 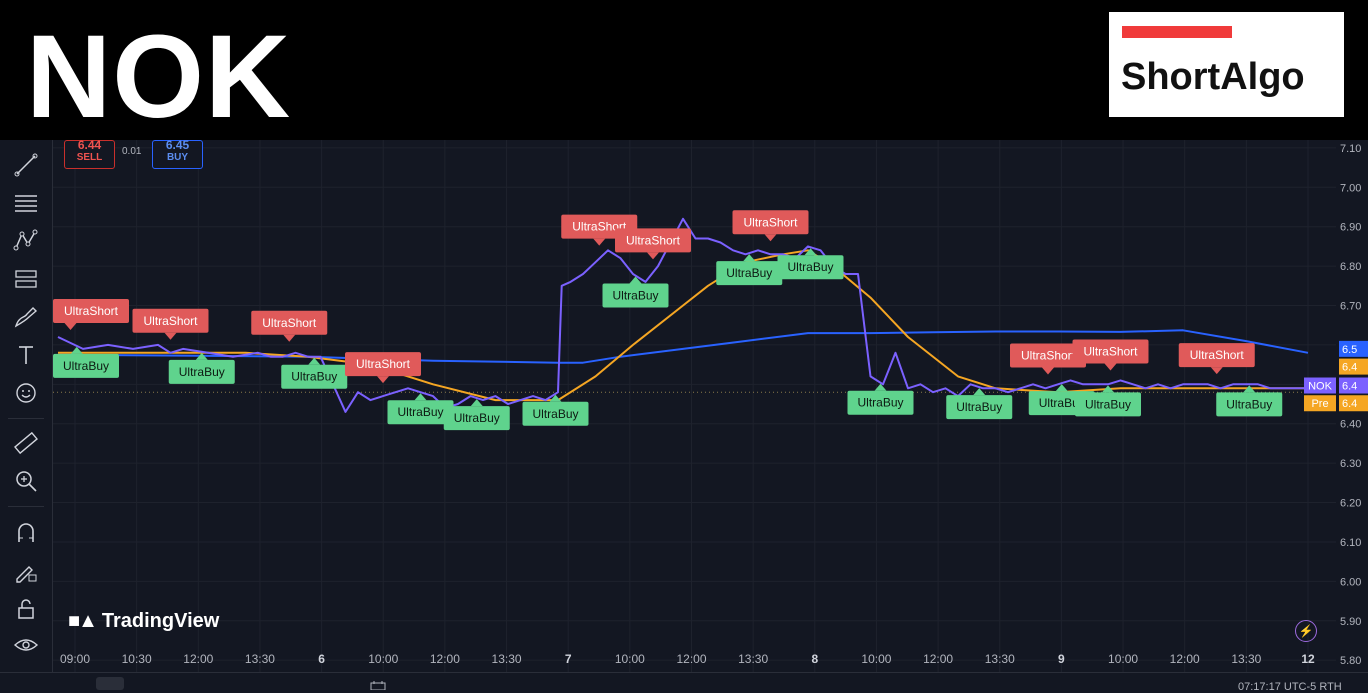 What do you see at coordinates (1350, 582) in the screenshot?
I see `price-tick-label: 6.00` at bounding box center [1350, 582].